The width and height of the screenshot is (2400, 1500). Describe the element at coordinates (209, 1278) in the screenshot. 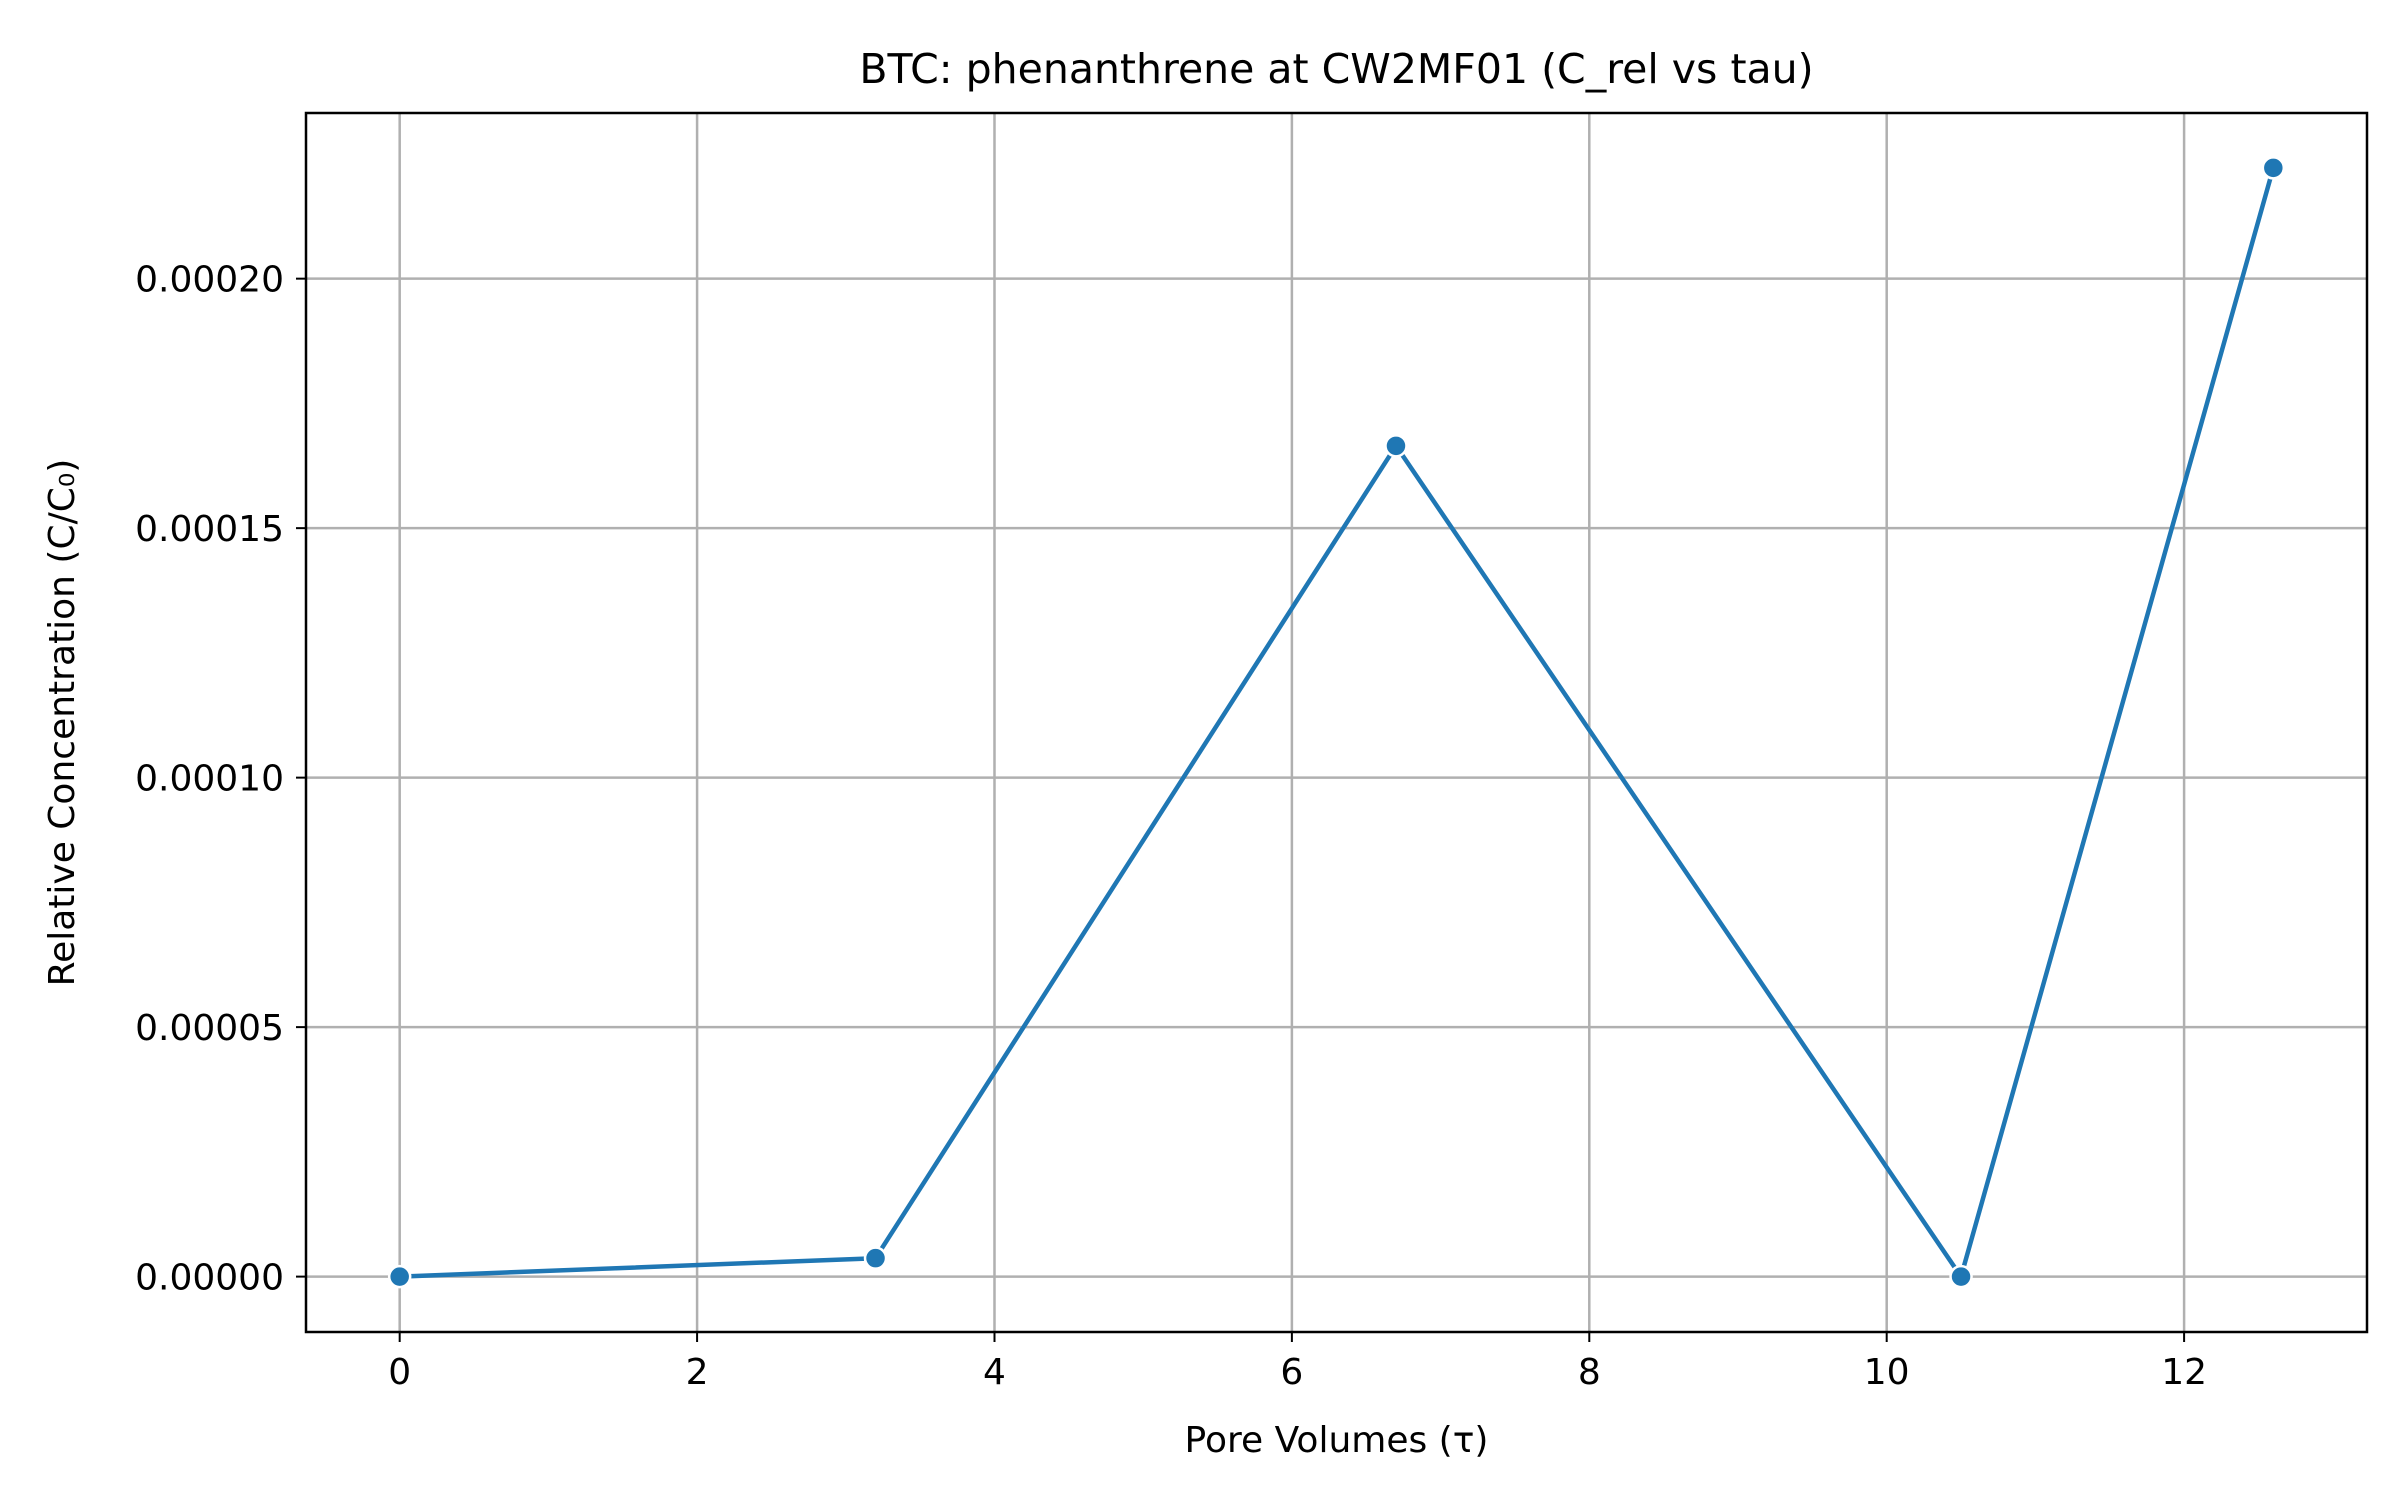

I see `y-tick-label: 0.00000` at that location.